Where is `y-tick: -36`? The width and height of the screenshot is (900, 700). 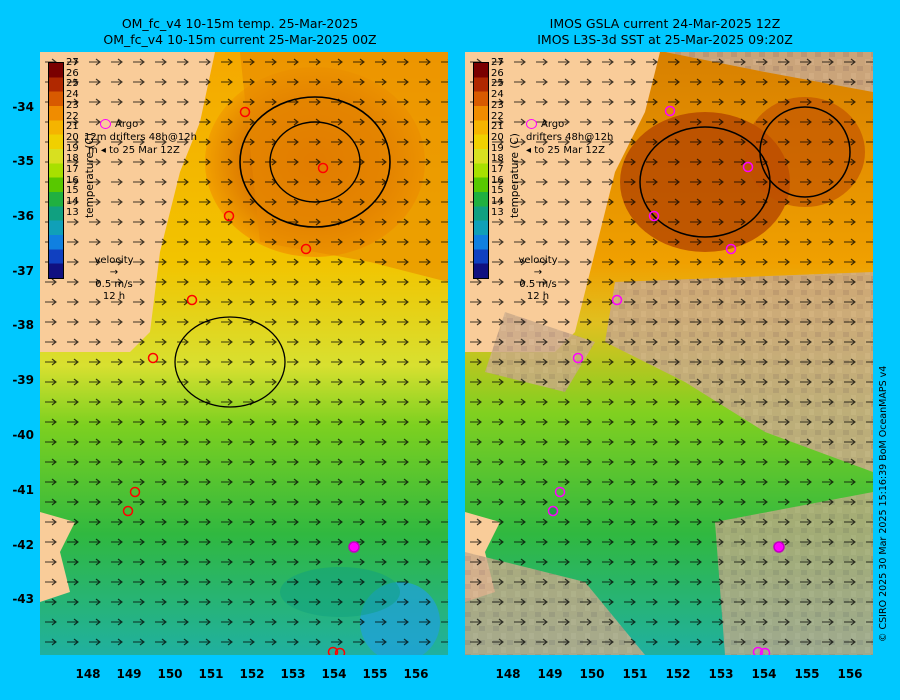 y-tick: -36 is located at coordinates (23, 216).